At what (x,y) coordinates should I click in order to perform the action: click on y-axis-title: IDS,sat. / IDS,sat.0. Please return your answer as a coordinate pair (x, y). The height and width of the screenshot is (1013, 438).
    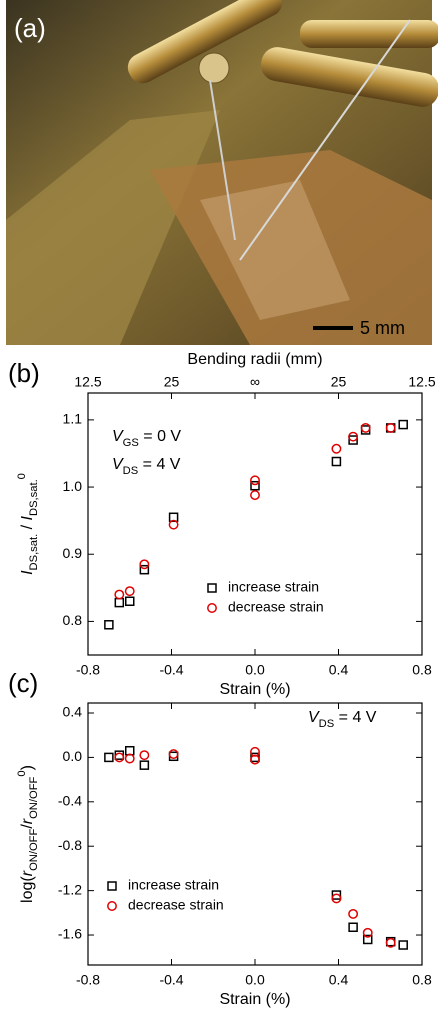
    Looking at the image, I should click on (28, 524).